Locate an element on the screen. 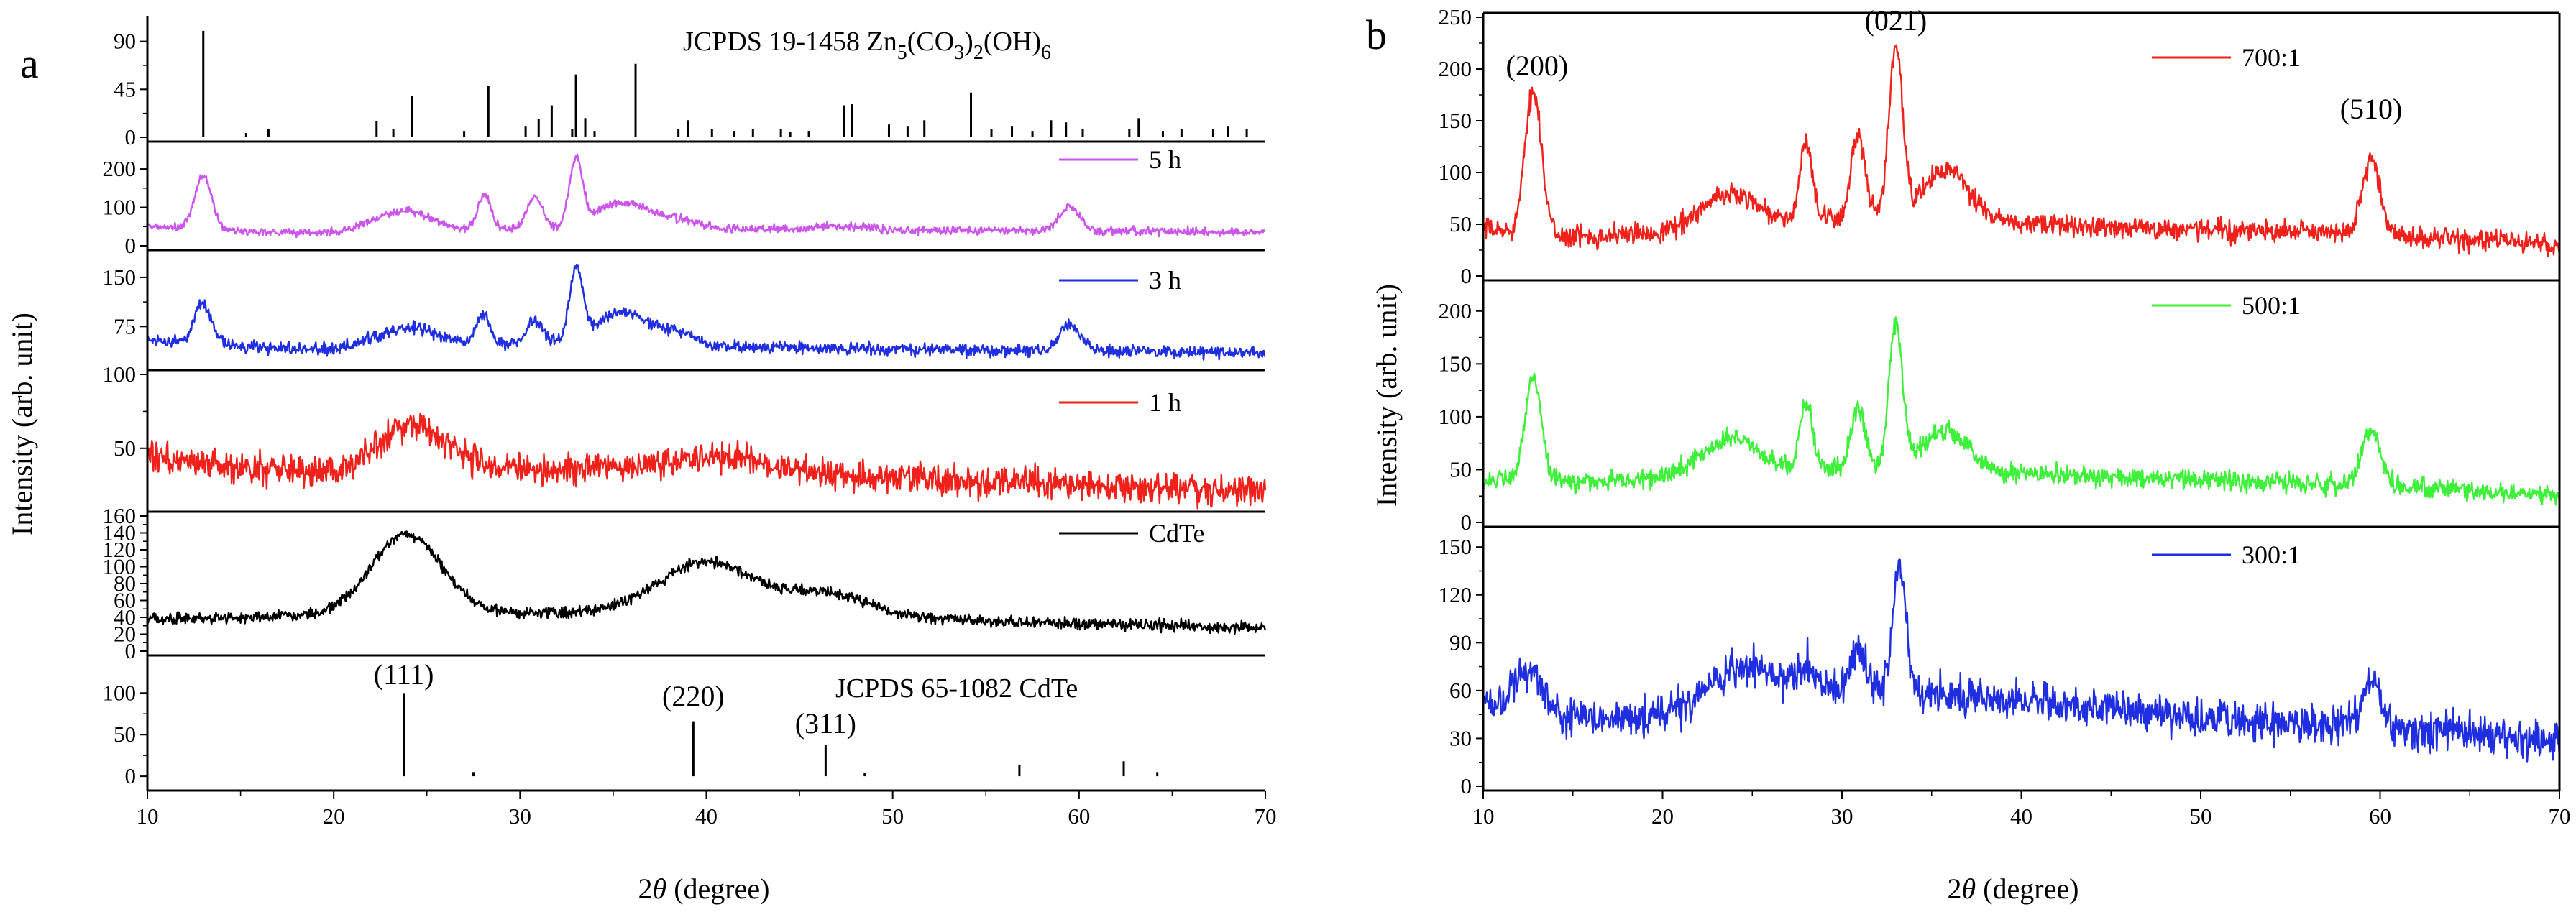 Image resolution: width=2576 pixels, height=912 pixels. panel-a-xtick-label: 60 is located at coordinates (1079, 816).